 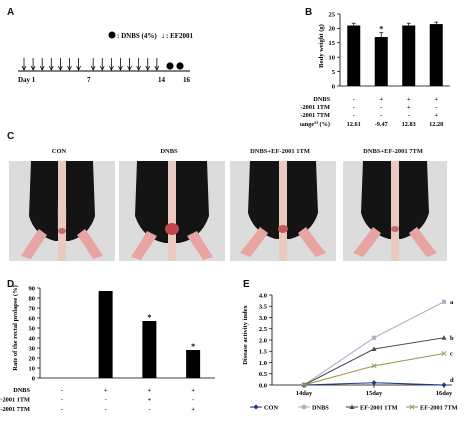 What do you see at coordinates (304, 393) in the screenshot?
I see `e-x-tick-label: 14day` at bounding box center [304, 393].